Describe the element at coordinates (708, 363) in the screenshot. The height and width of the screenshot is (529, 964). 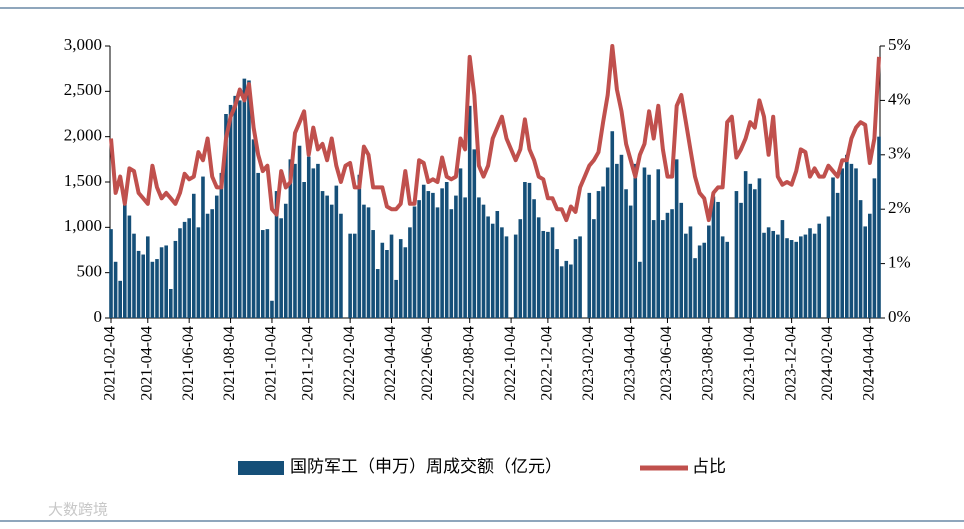
I see `x-tick-label: 2023-08-04` at that location.